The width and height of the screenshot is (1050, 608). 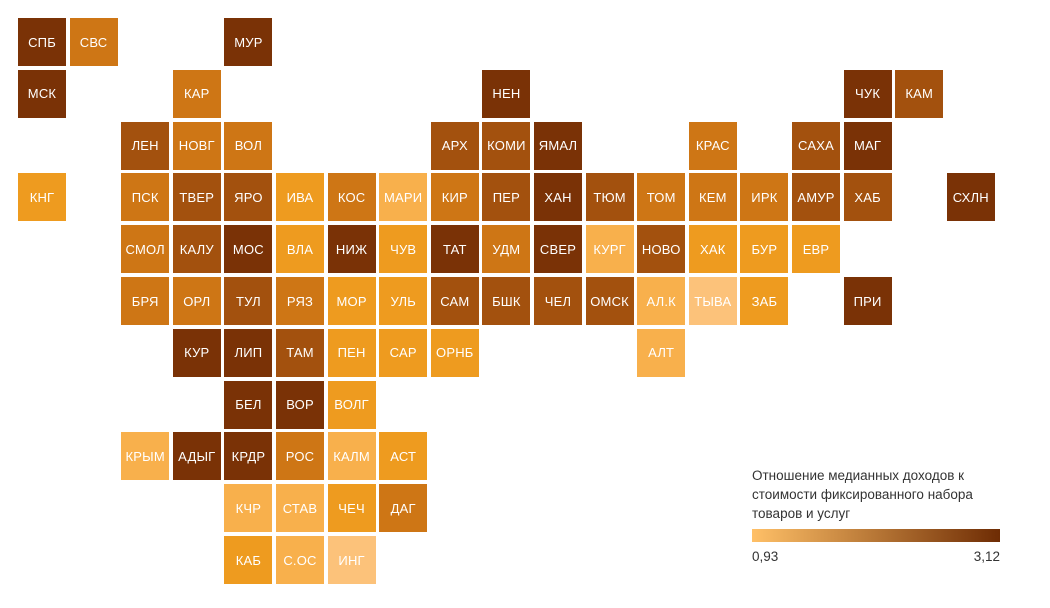 I want to click on region-tile: ЧЕЧ, so click(x=351, y=508).